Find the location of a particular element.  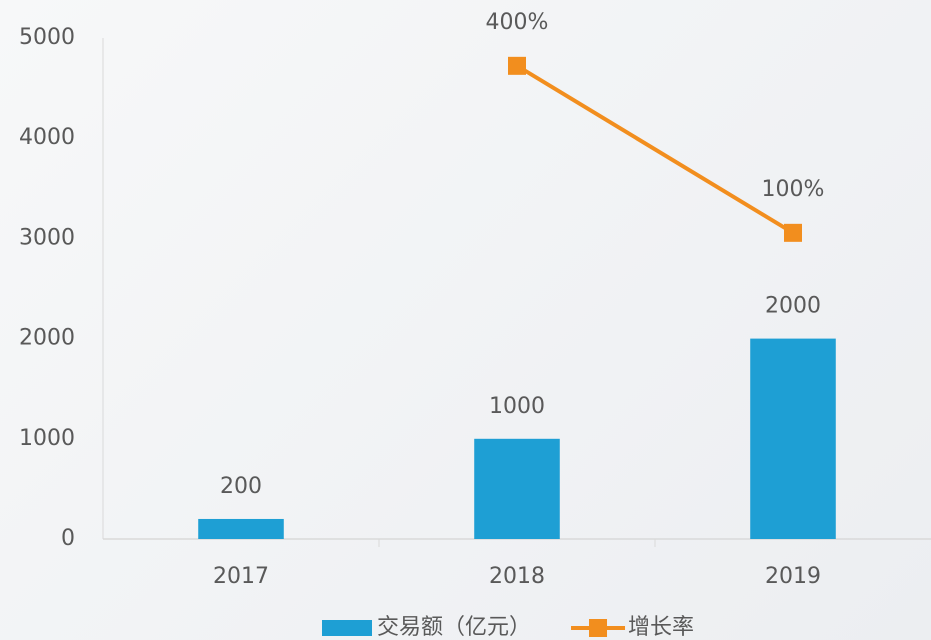

y-tick-label: 5000 is located at coordinates (47, 37).